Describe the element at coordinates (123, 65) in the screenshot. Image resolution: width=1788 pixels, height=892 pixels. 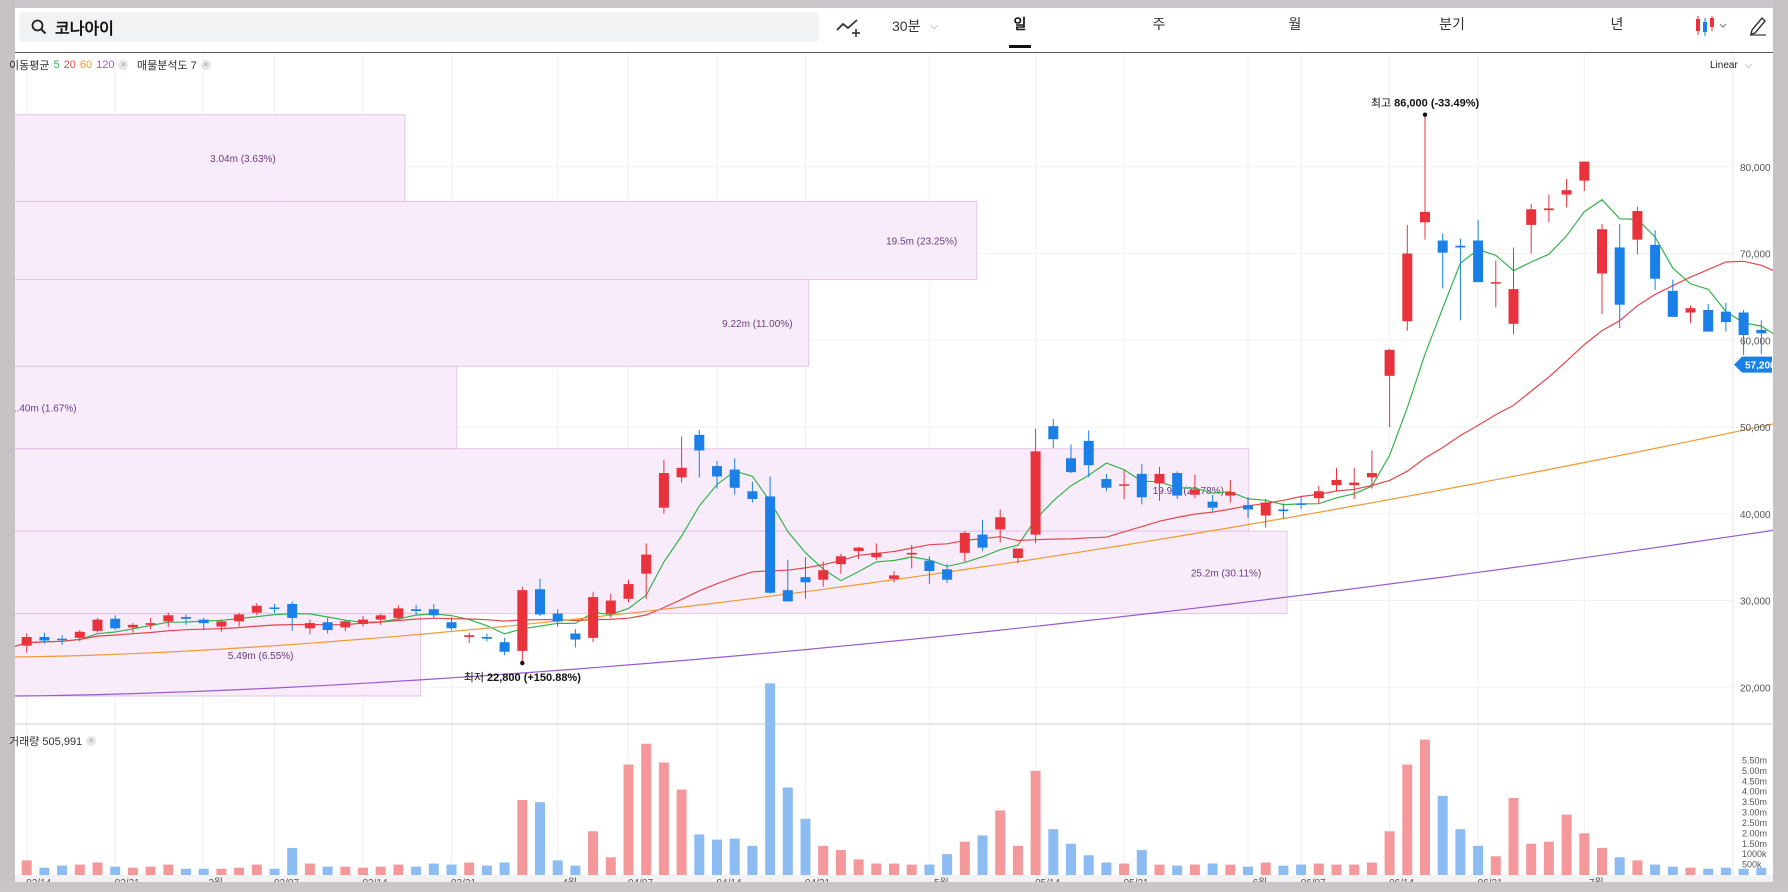
I see `close-icon: ×` at that location.